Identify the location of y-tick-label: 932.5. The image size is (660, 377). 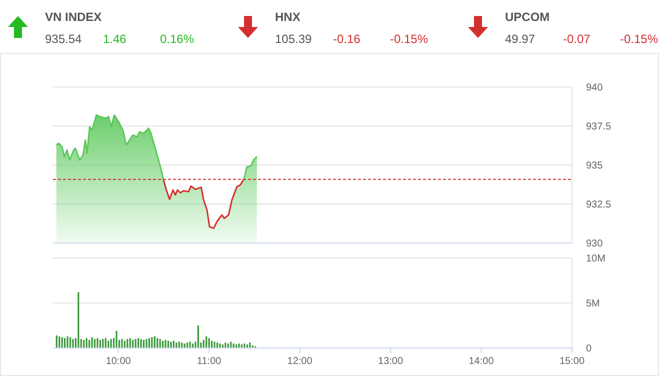
(599, 205).